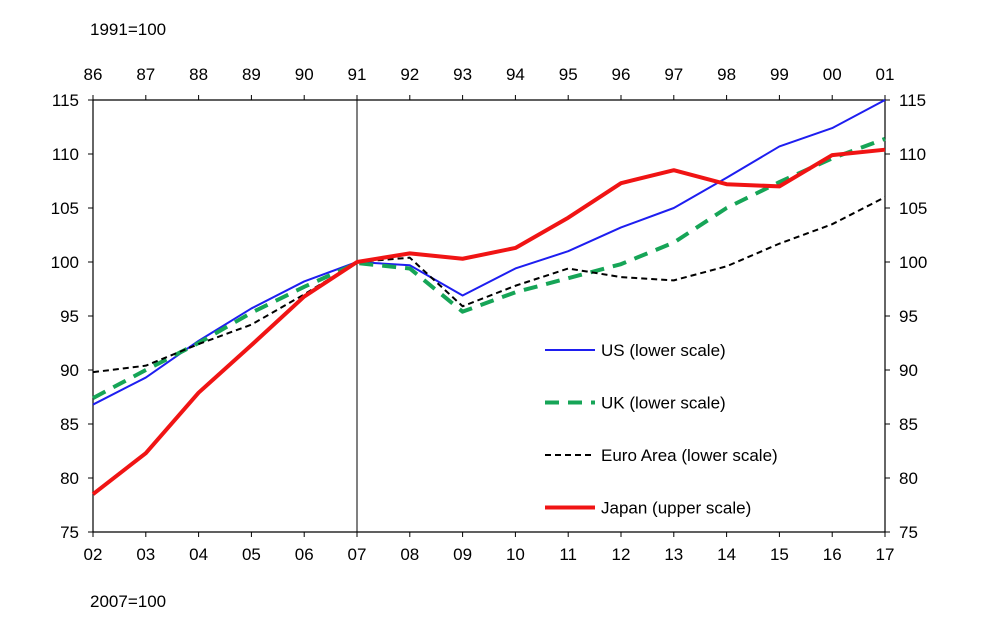  Describe the element at coordinates (128, 29) in the screenshot. I see `upper-scale-base-note: 1991=100` at that location.